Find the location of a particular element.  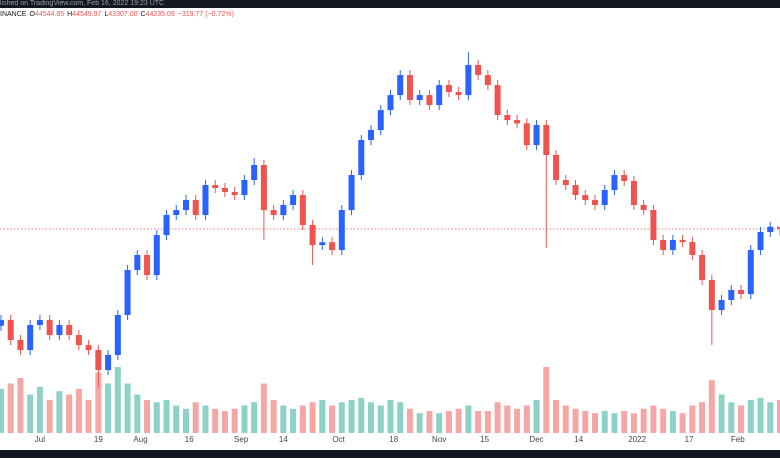

x-tick-label: 18 is located at coordinates (393, 439).